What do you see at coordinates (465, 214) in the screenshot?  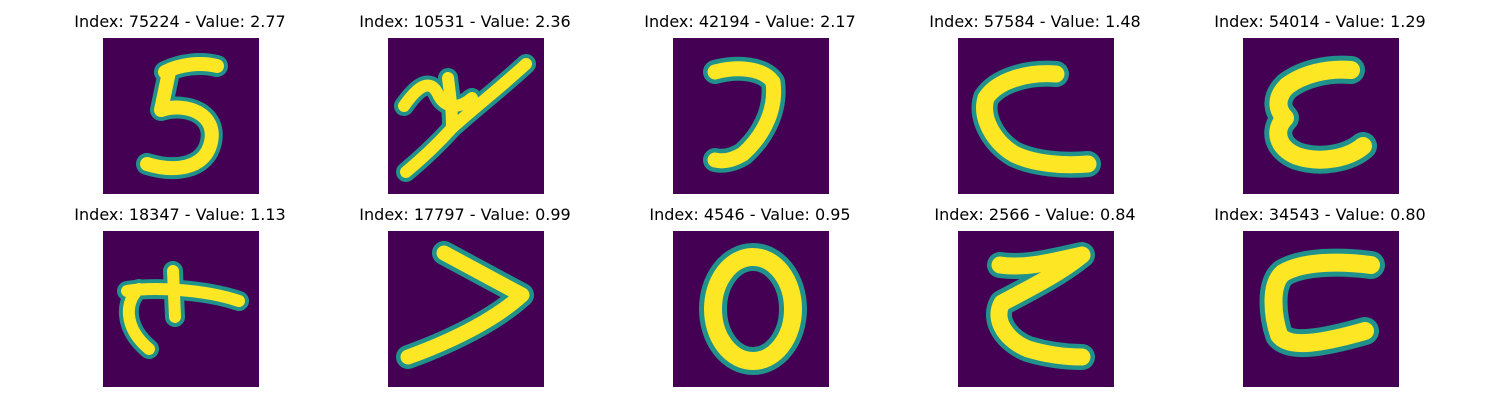 I see `panel-title: Index: 17797 - Value: 0.99` at bounding box center [465, 214].